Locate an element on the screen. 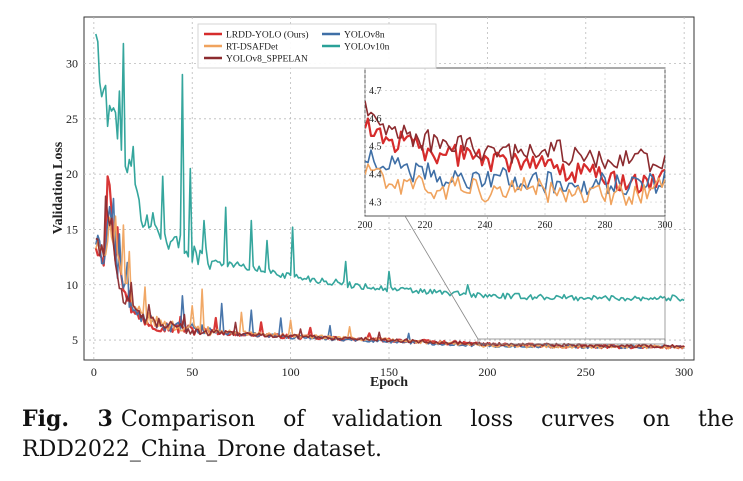 The height and width of the screenshot is (481, 743). y-tick-label: 10 is located at coordinates (72, 285).